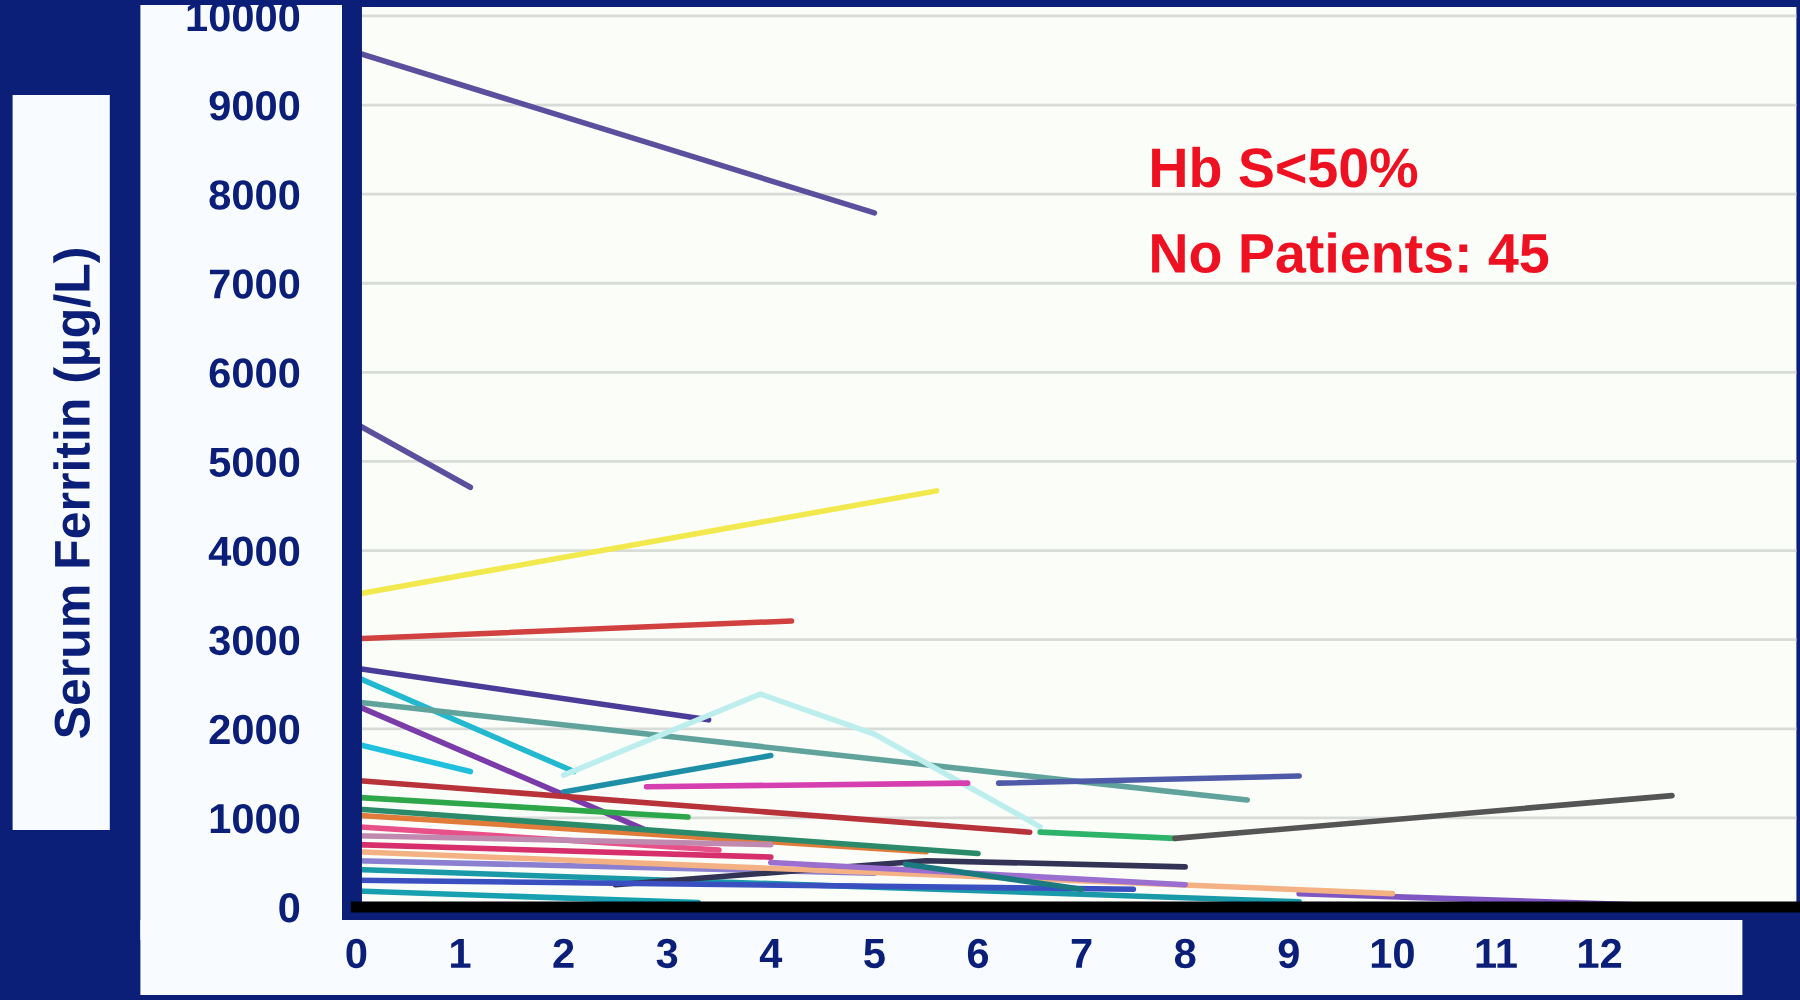  What do you see at coordinates (254, 373) in the screenshot?
I see `y-tick-label: 6000` at bounding box center [254, 373].